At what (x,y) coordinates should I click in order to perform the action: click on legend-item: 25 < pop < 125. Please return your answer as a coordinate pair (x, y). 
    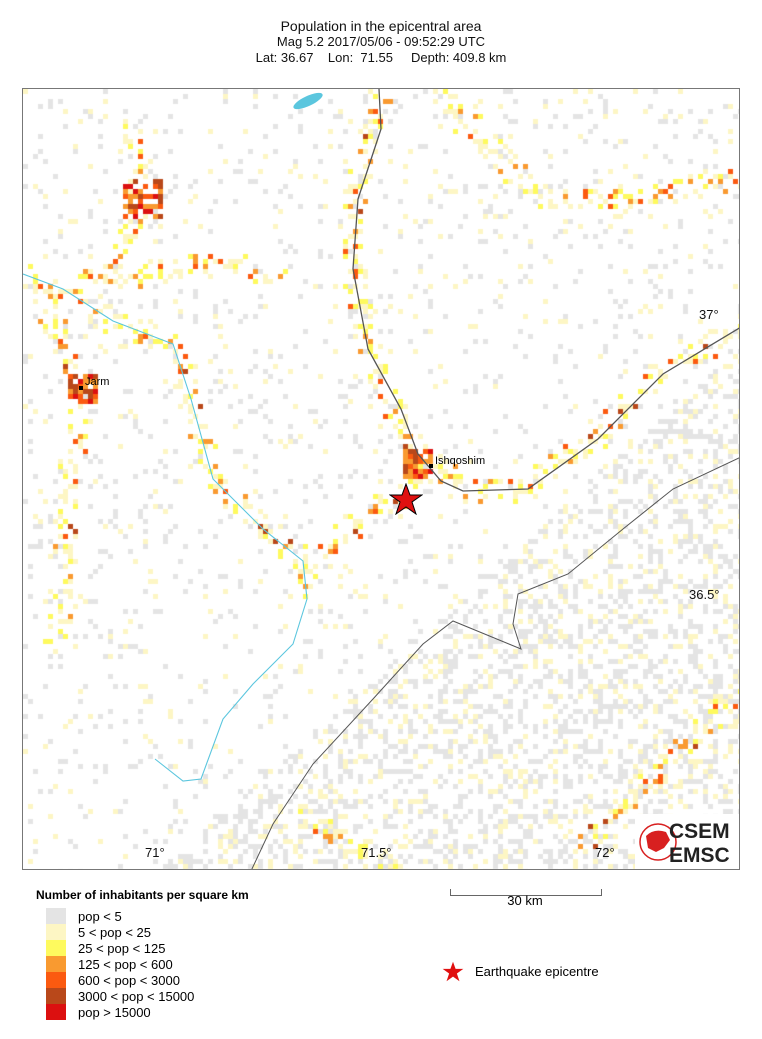
    Looking at the image, I should click on (105, 948).